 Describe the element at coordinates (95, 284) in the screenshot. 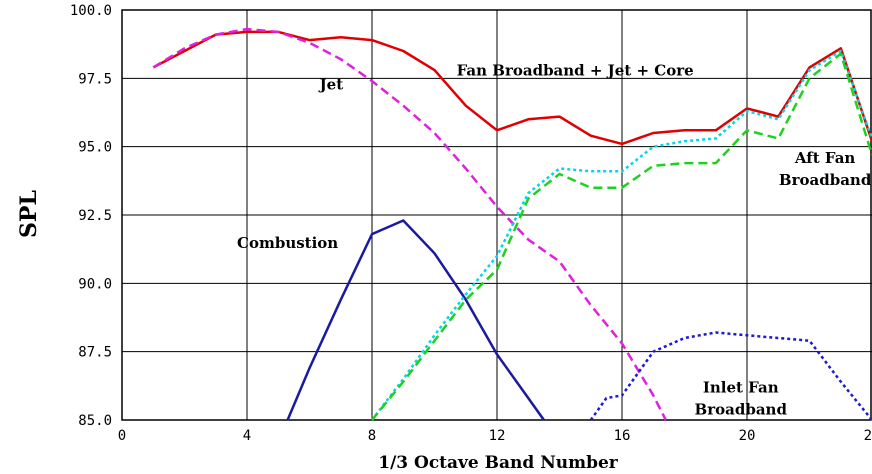

I see `y-tick-label: 90.0` at that location.